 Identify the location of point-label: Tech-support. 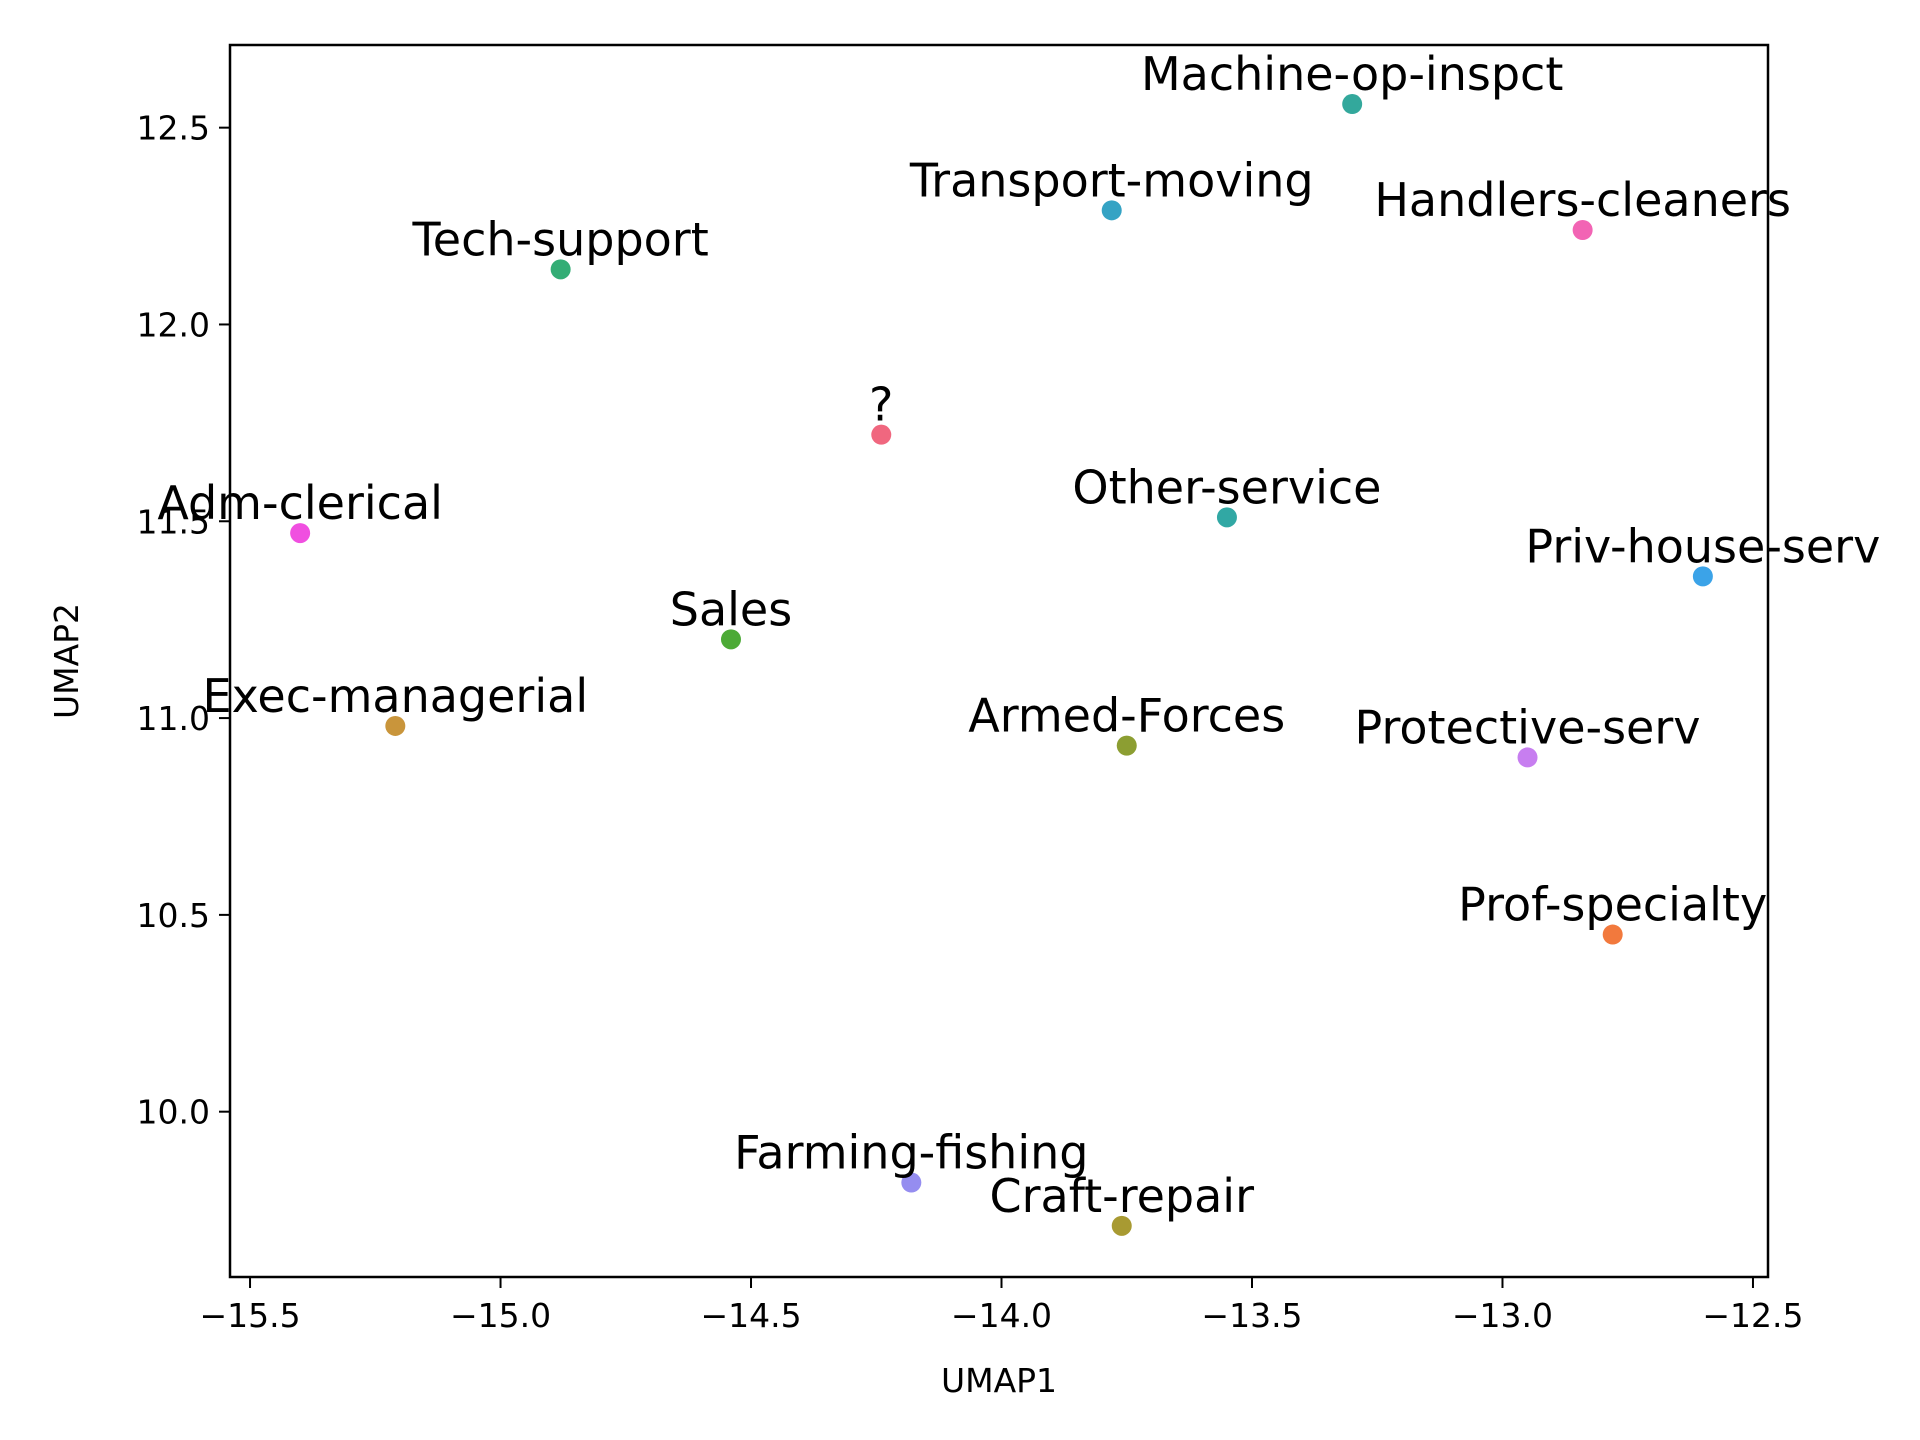
(560, 239).